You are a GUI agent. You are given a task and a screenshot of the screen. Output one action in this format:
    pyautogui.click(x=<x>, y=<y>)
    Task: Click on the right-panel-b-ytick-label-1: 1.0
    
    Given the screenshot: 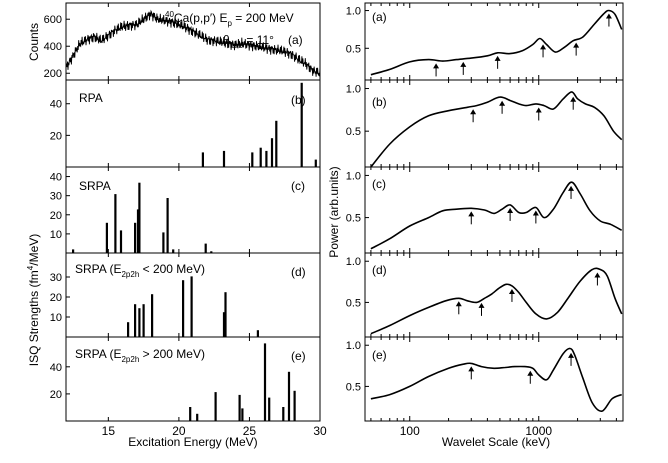 What is the action you would take?
    pyautogui.click(x=353, y=90)
    